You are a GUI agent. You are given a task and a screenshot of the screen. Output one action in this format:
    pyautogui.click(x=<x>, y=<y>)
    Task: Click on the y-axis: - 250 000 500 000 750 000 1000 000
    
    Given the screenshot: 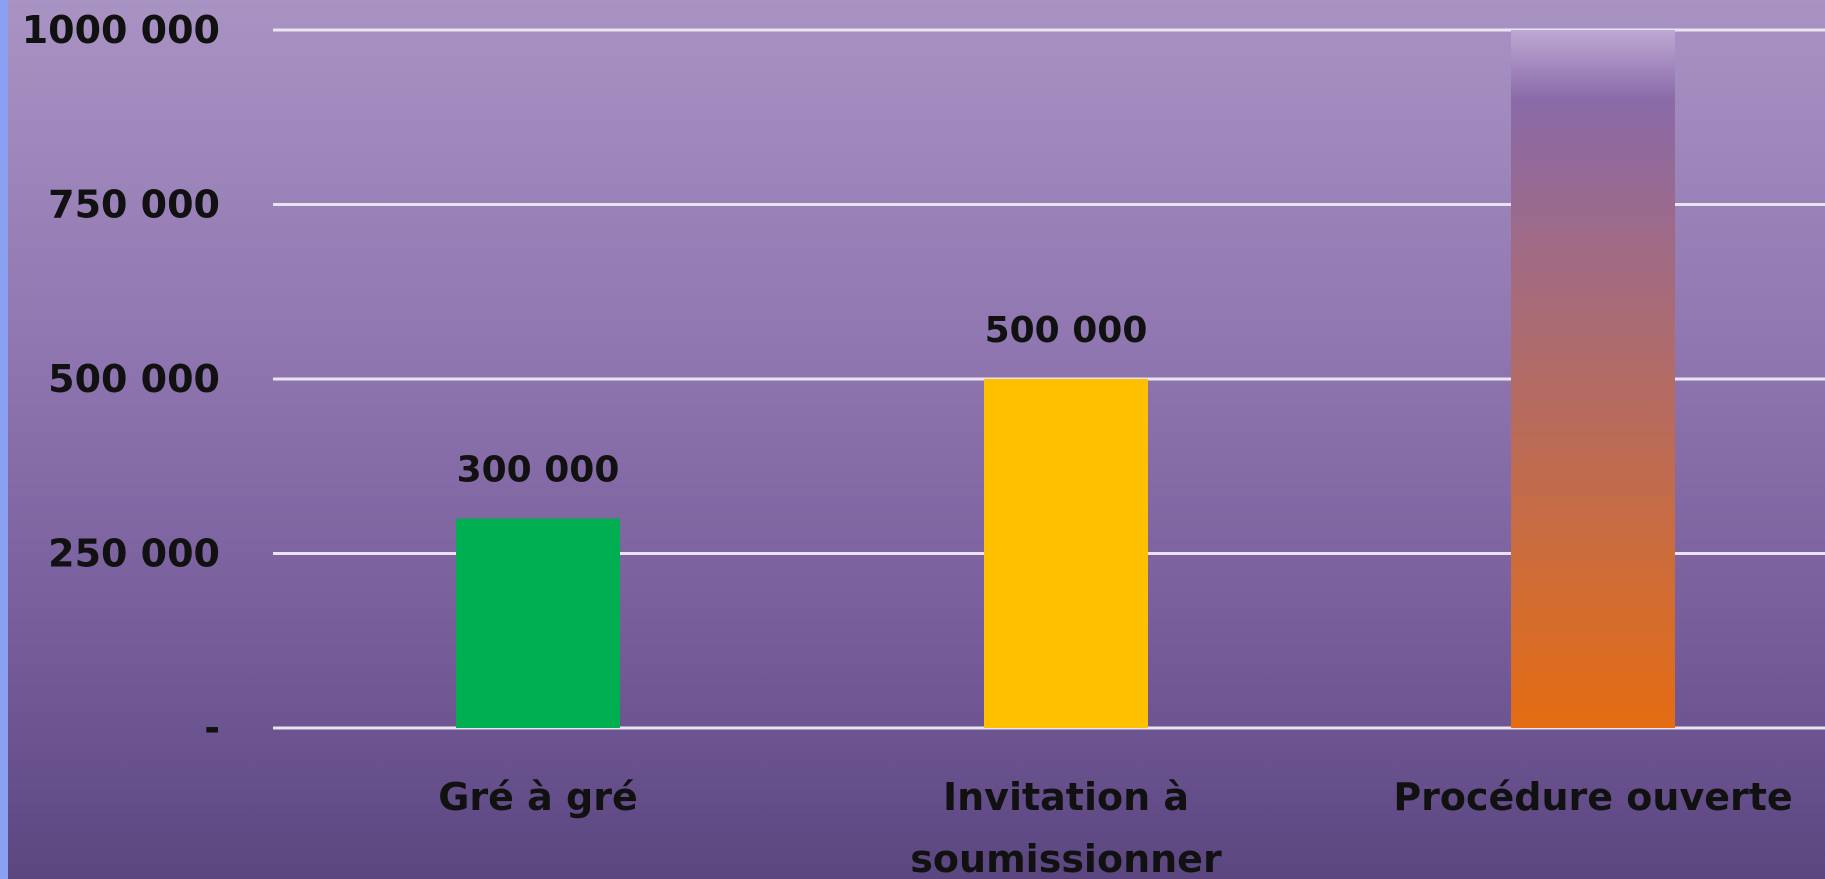 What is the action you would take?
    pyautogui.click(x=121, y=379)
    